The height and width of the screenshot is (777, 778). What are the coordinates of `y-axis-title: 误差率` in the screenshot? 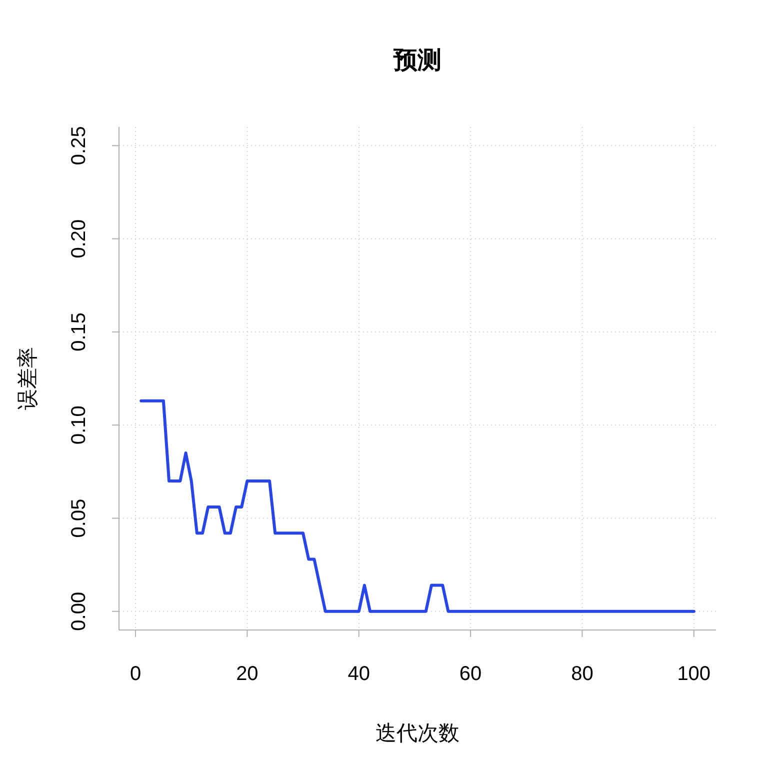 It's located at (28, 378).